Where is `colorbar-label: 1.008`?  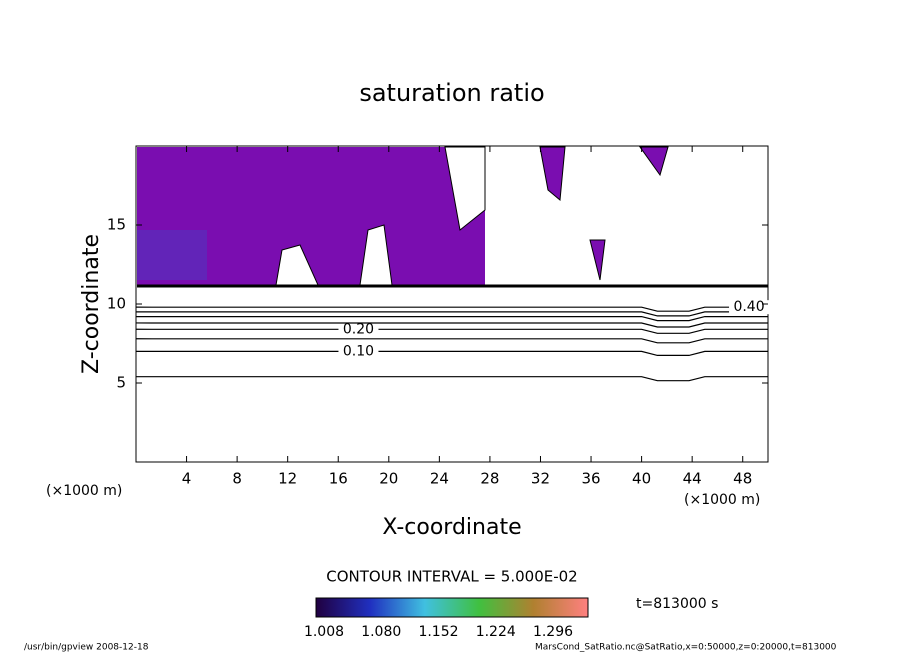 colorbar-label: 1.008 is located at coordinates (324, 632).